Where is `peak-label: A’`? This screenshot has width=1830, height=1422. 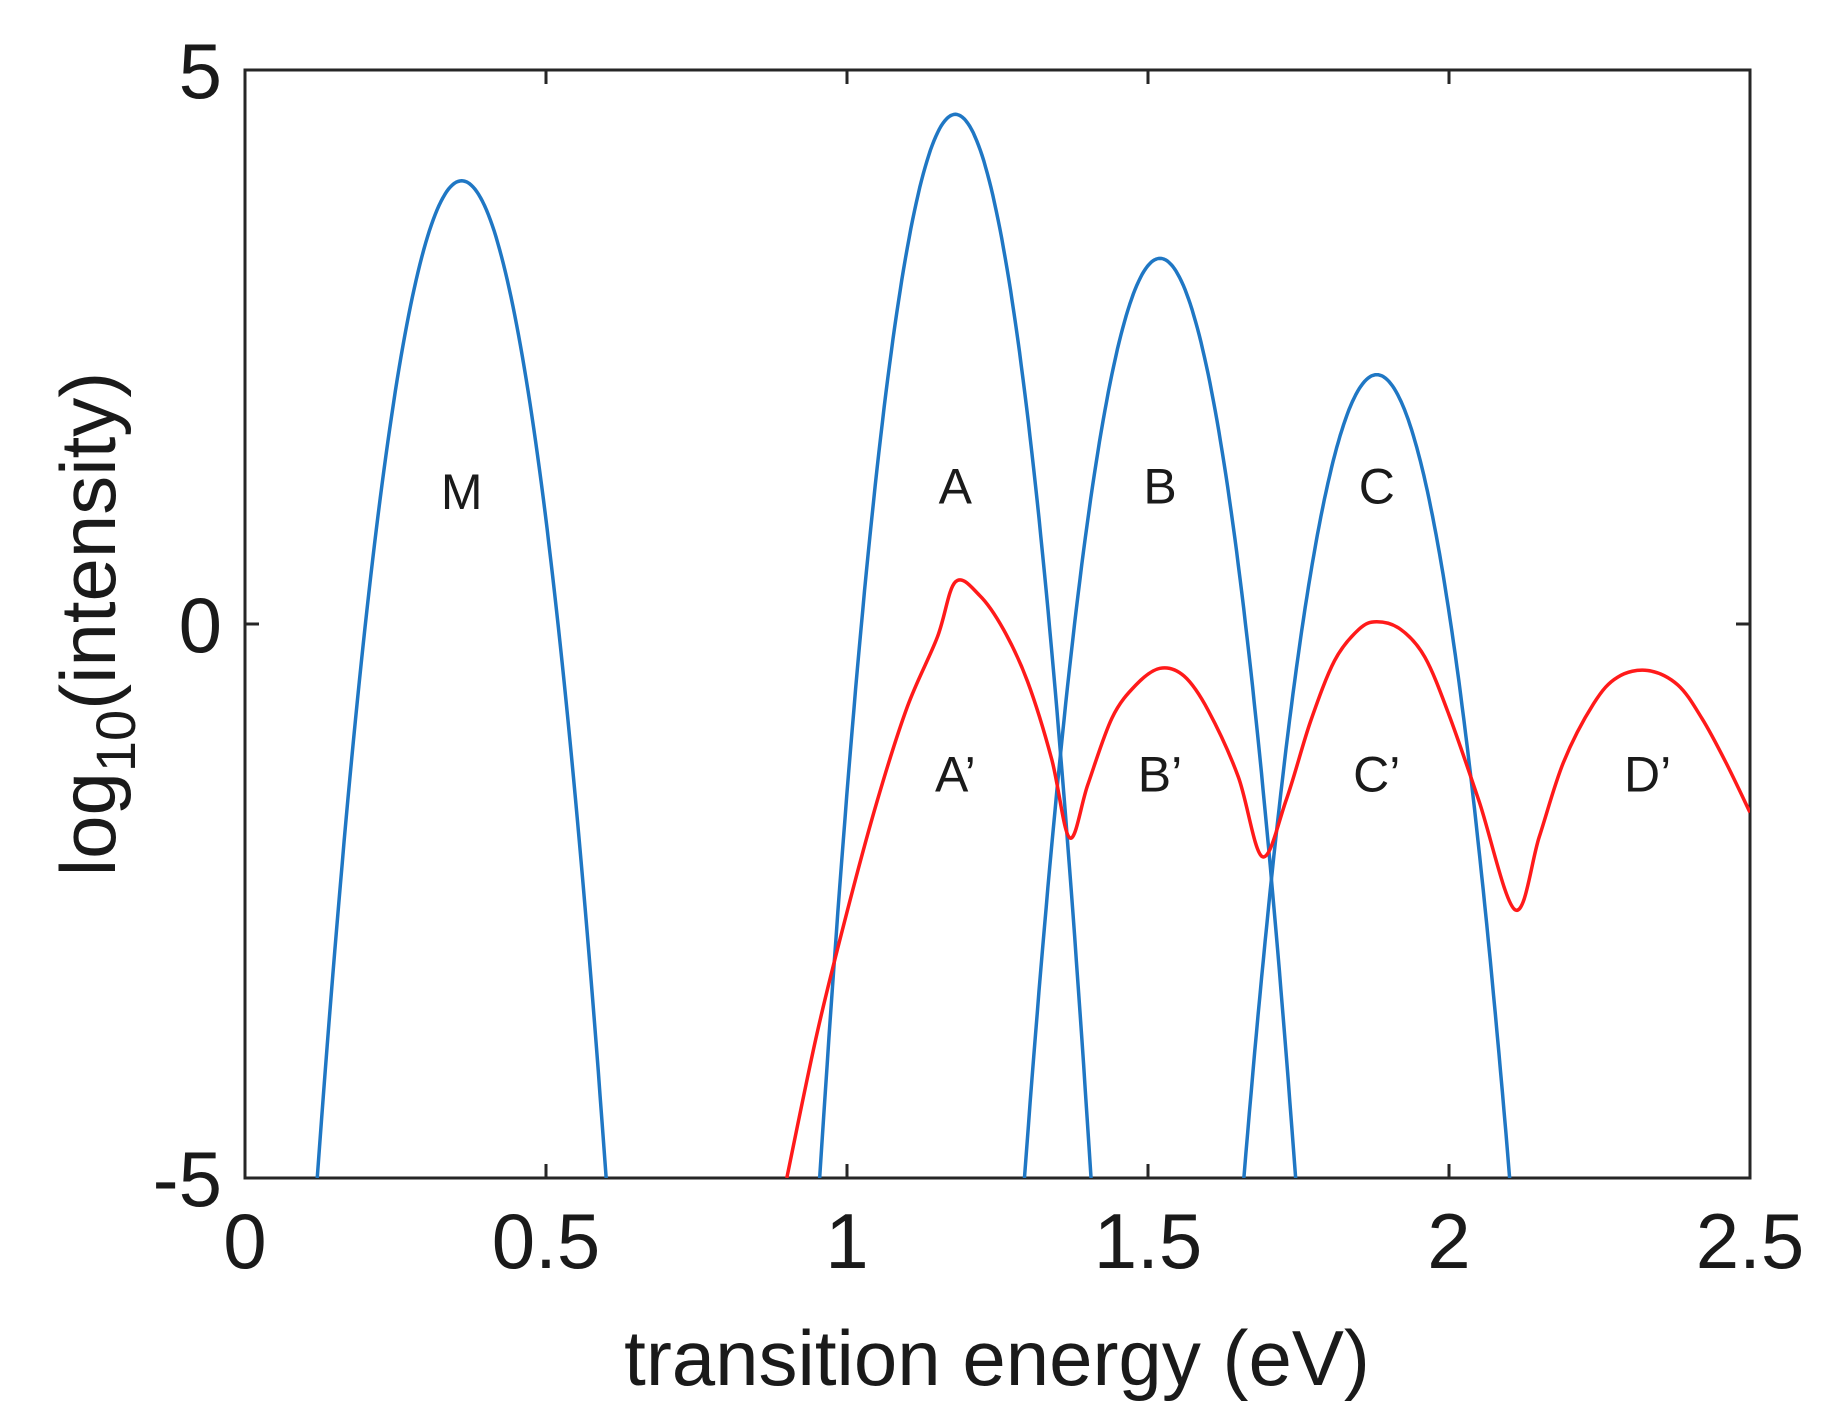 peak-label: A’ is located at coordinates (955, 775).